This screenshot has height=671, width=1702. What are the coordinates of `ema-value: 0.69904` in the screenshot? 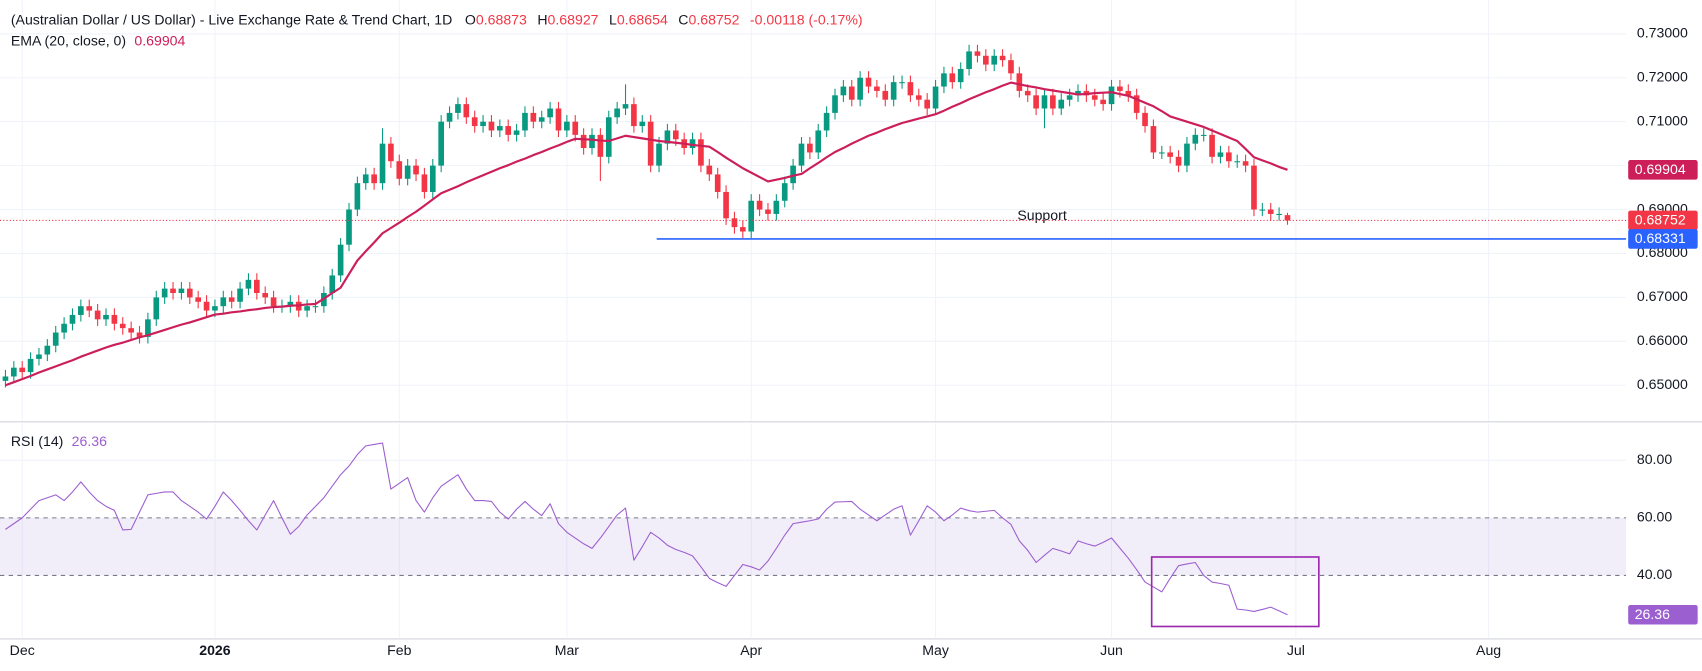 It's located at (159, 40).